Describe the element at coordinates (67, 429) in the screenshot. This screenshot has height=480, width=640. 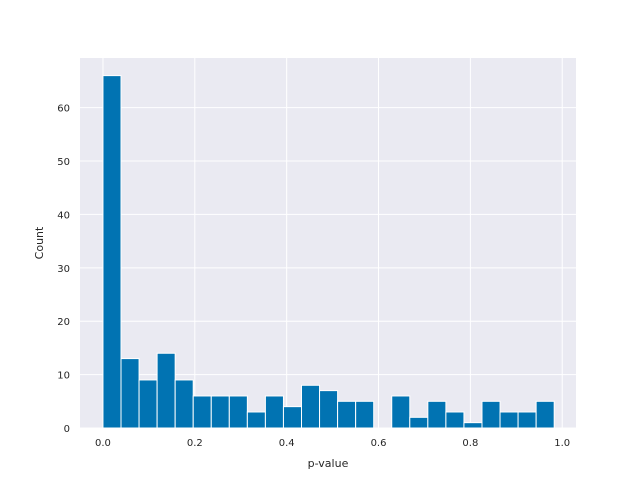
I see `y-tick-label: 0` at that location.